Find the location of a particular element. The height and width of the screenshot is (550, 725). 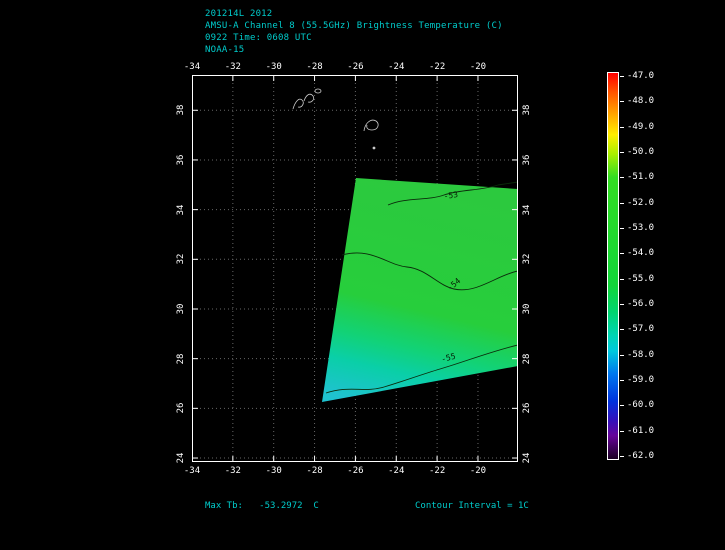

y-tick-label-left: 32 is located at coordinates (181, 259).